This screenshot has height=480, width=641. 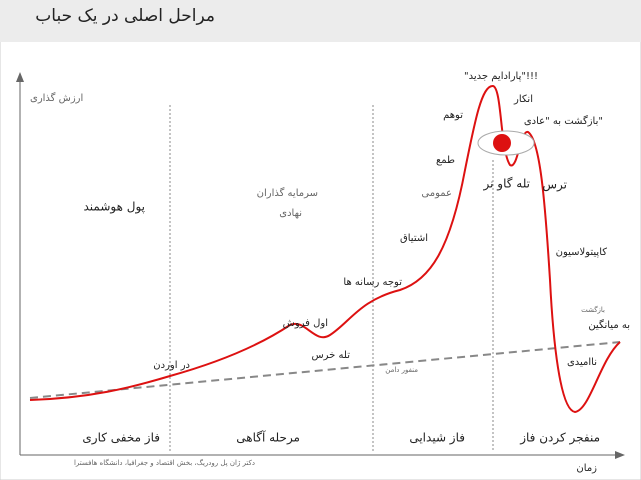 I want to click on group: سرمایه گذاران, so click(x=287, y=193).